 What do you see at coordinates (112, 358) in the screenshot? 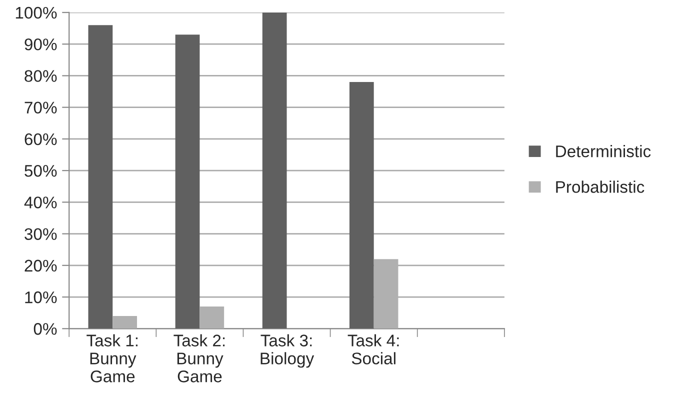
I see `x-tick-label: Task 1: Bunny Game` at bounding box center [112, 358].